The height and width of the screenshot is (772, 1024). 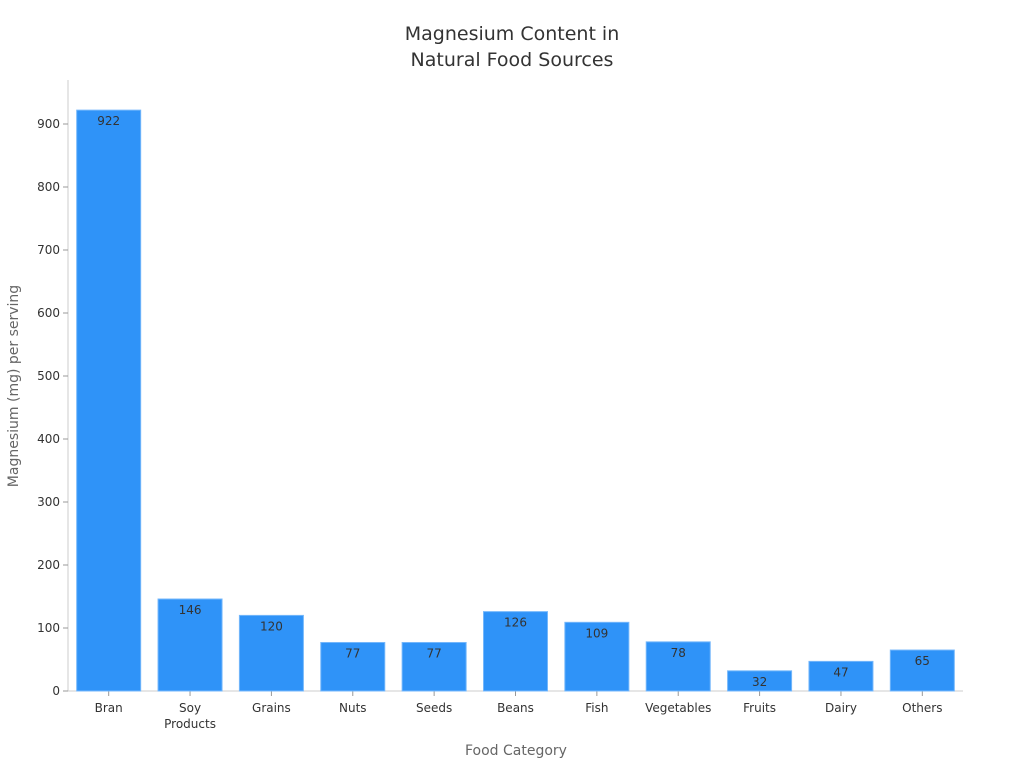 I want to click on data-label: 126, so click(x=515, y=623).